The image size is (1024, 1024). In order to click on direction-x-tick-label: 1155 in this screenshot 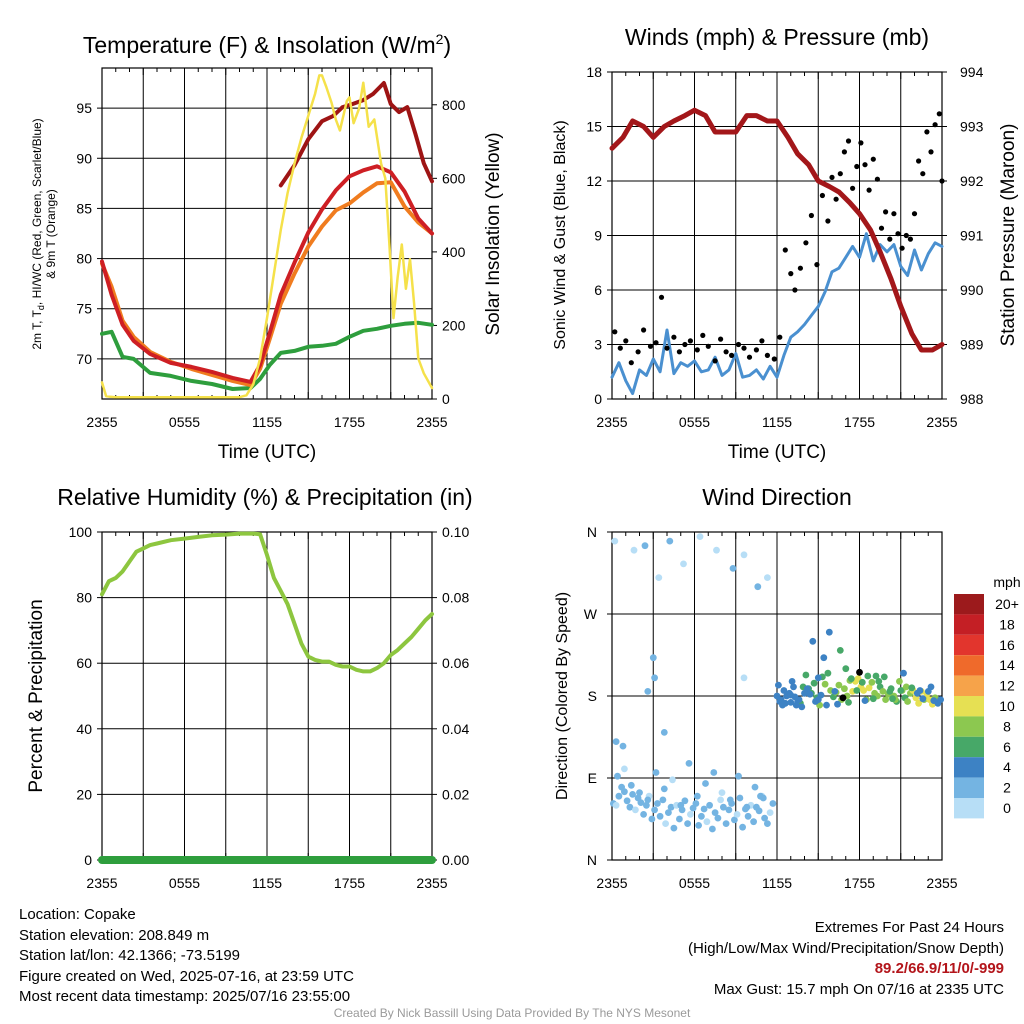, I will do `click(777, 883)`.